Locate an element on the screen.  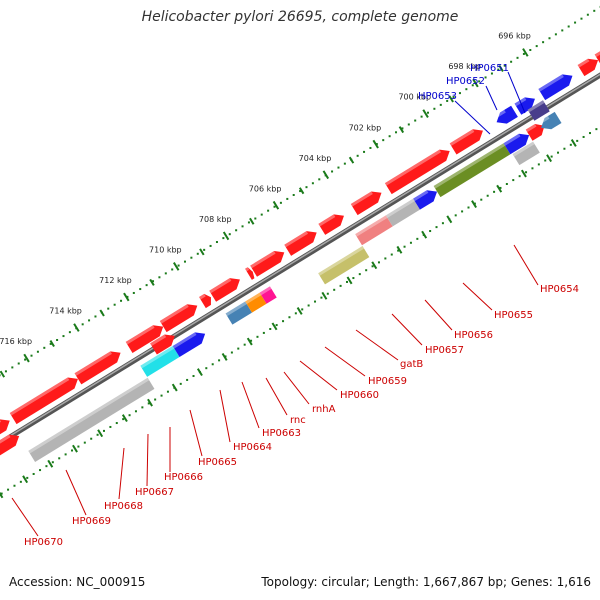
scale-label: 706 kbp is located at coordinates (265, 188).